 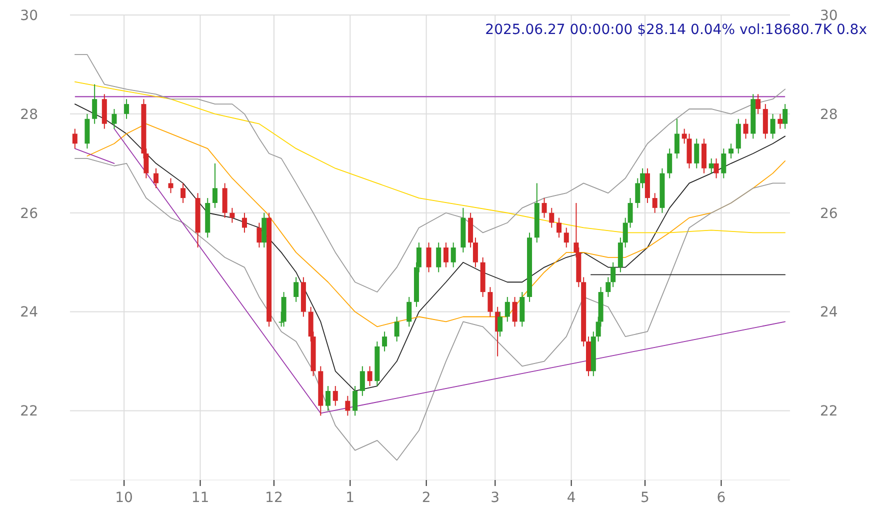 What do you see at coordinates (676, 30) in the screenshot?
I see `text: 2025.06.27 00:00:00 $28.14 0.04% vol:18680.7K 0.8x` at bounding box center [676, 30].